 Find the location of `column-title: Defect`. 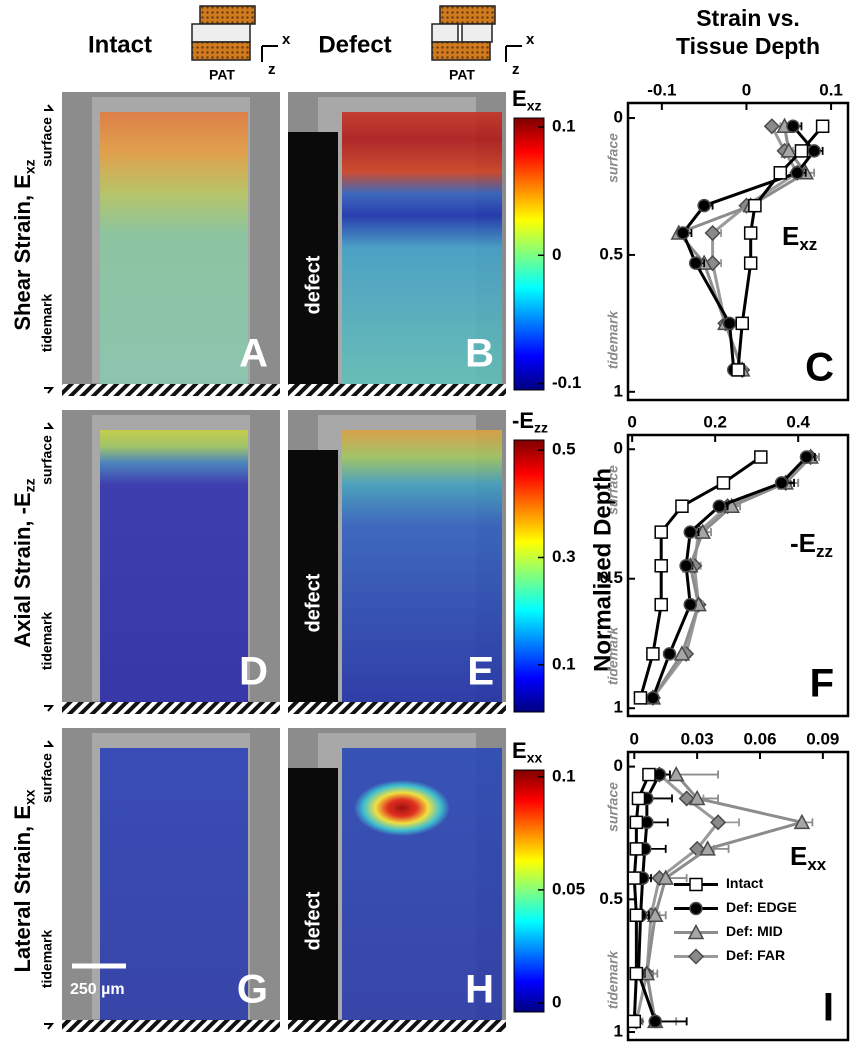

column-title: Defect is located at coordinates (354, 44).